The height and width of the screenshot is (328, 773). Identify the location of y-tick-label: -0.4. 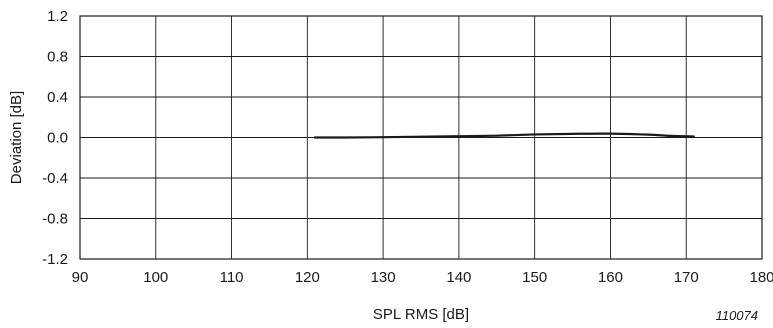
(55, 178).